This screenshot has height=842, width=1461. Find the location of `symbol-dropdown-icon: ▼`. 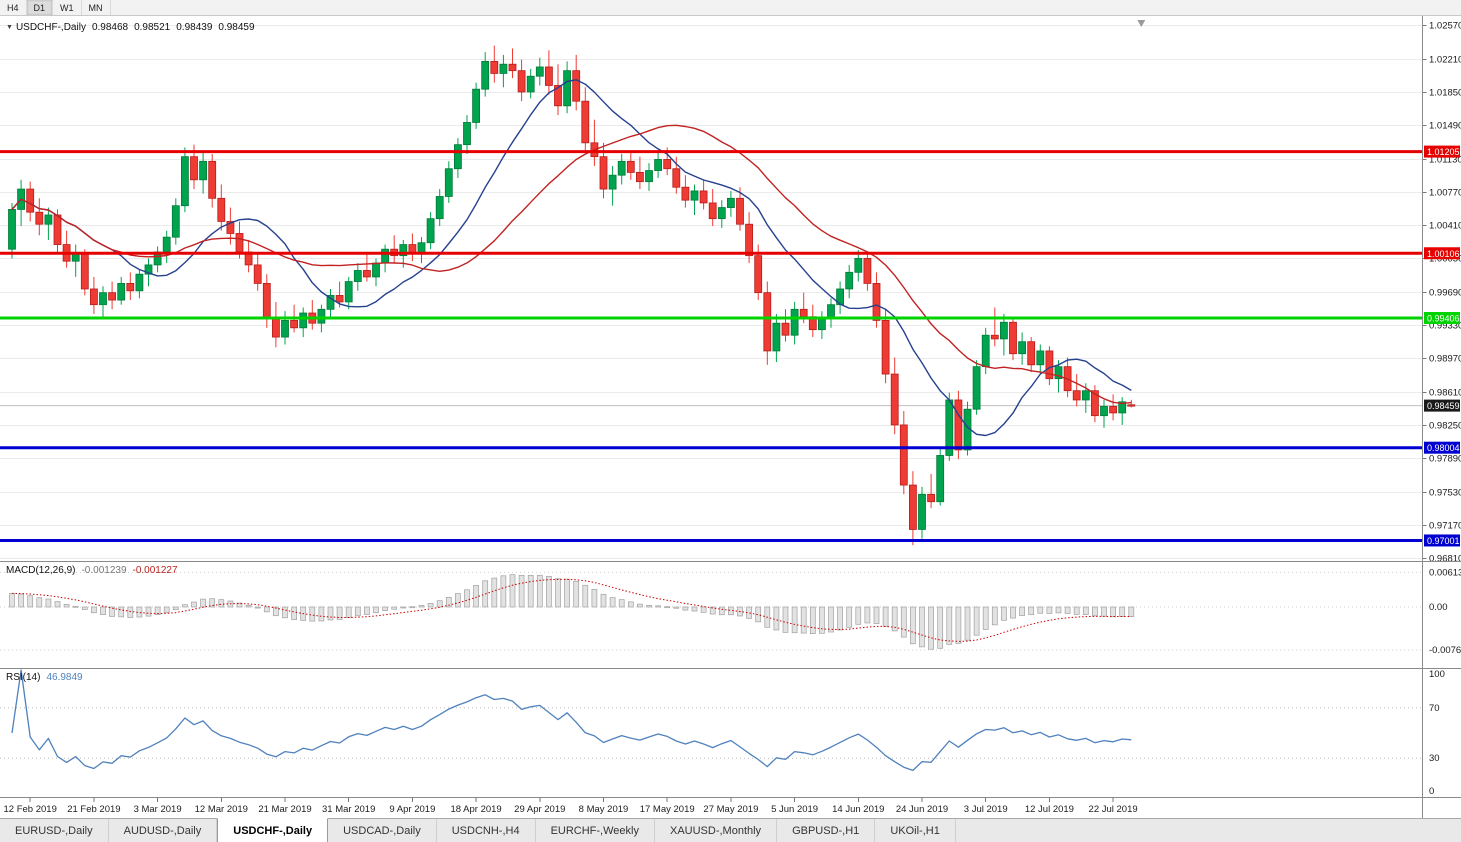

symbol-dropdown-icon: ▼ is located at coordinates (9, 27).